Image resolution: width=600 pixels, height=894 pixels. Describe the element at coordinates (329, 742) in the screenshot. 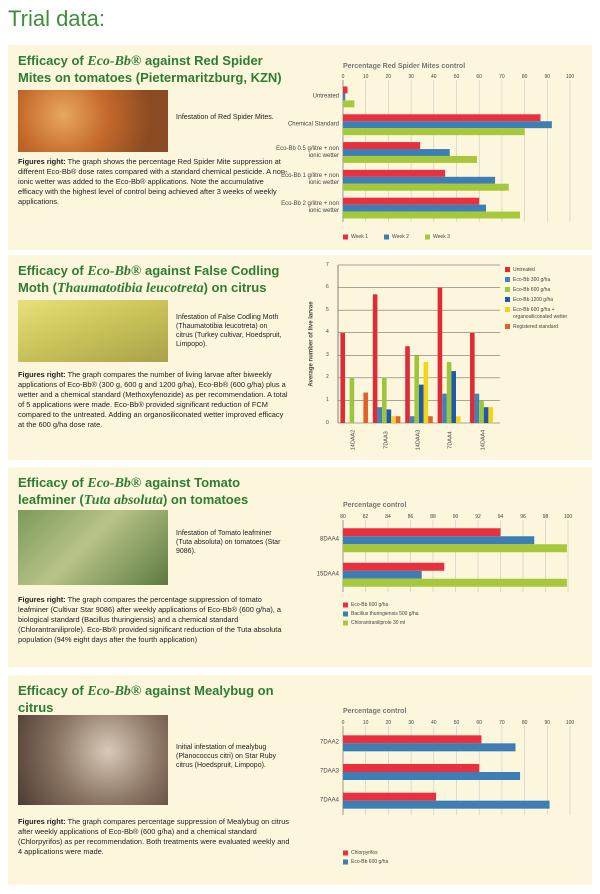

I see `category-label: 7DAA2` at that location.